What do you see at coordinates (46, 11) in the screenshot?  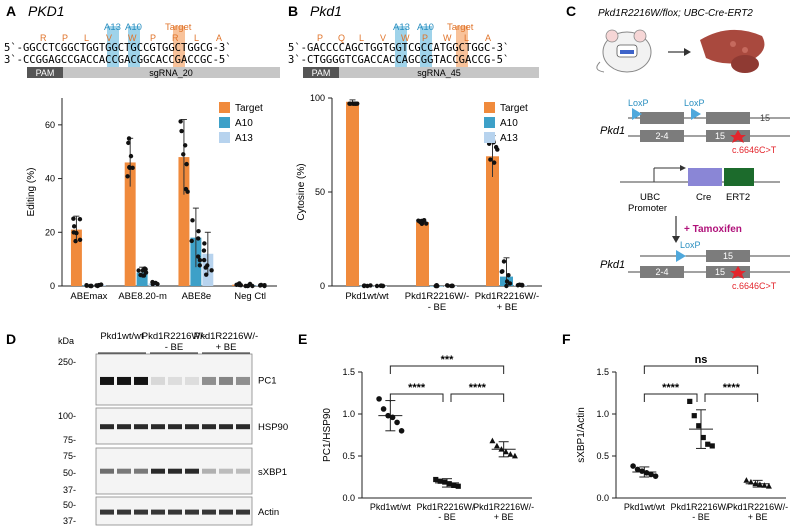 I see `panel-a-gene: PKD1` at bounding box center [46, 11].